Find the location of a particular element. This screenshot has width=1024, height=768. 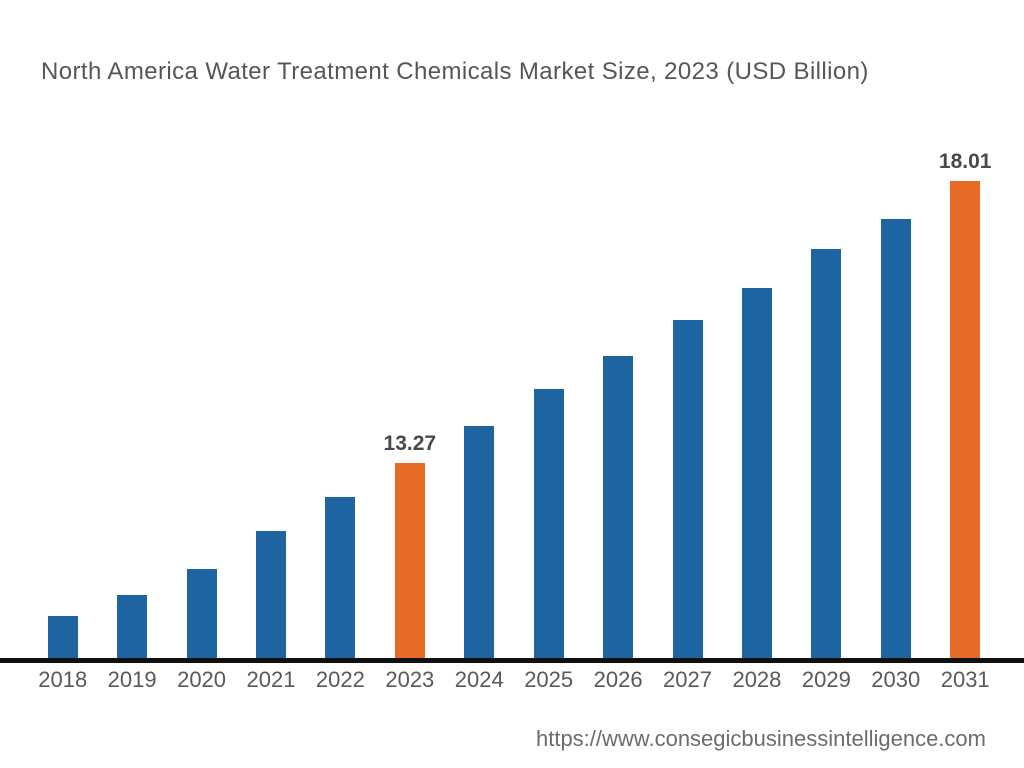

bar-2020 is located at coordinates (201, 614).